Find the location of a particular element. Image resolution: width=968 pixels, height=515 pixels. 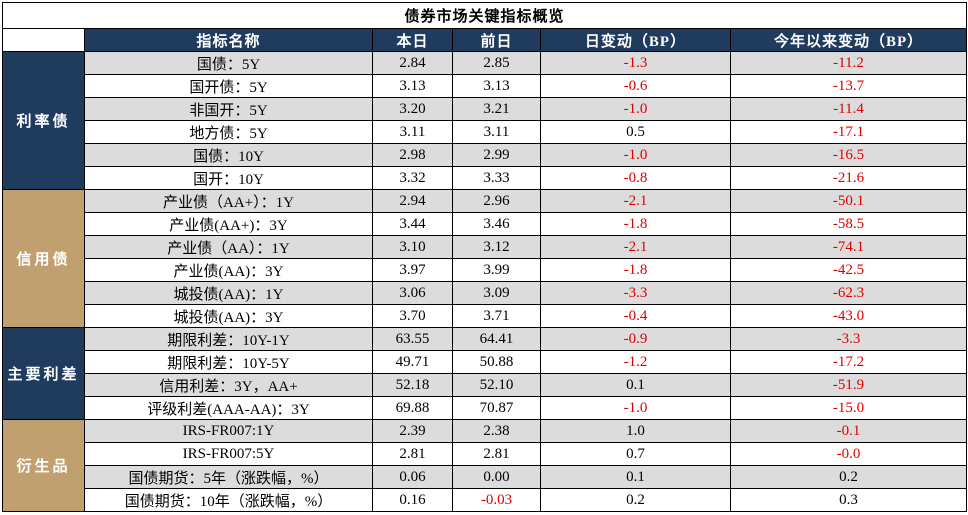

header-indicator-name: 指标名称 is located at coordinates (228, 40).